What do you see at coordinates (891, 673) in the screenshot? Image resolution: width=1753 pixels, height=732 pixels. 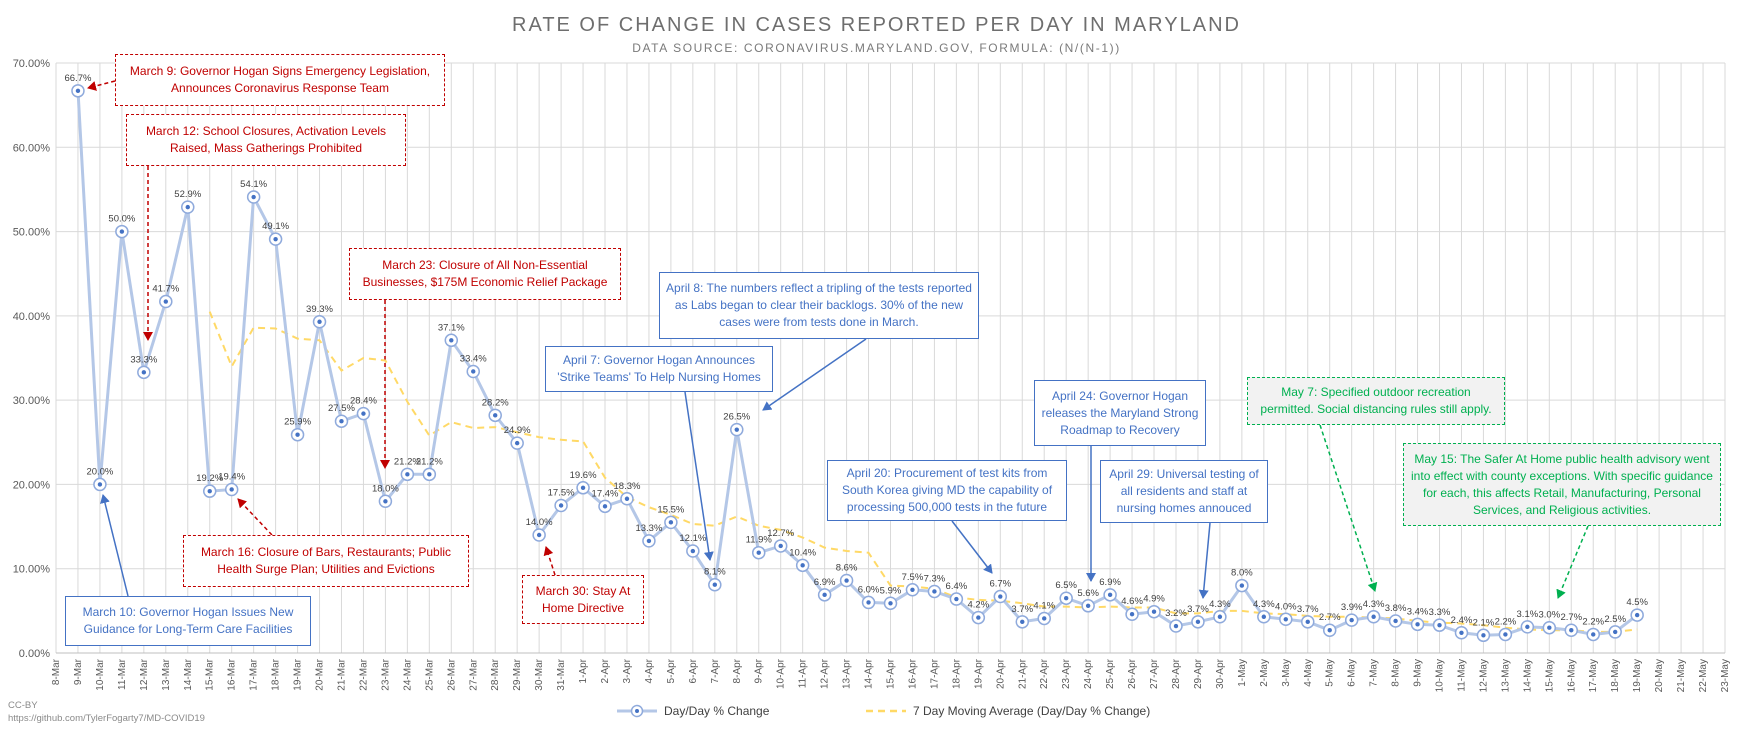 I see `x-tick-label: 15-Apr` at bounding box center [891, 673].